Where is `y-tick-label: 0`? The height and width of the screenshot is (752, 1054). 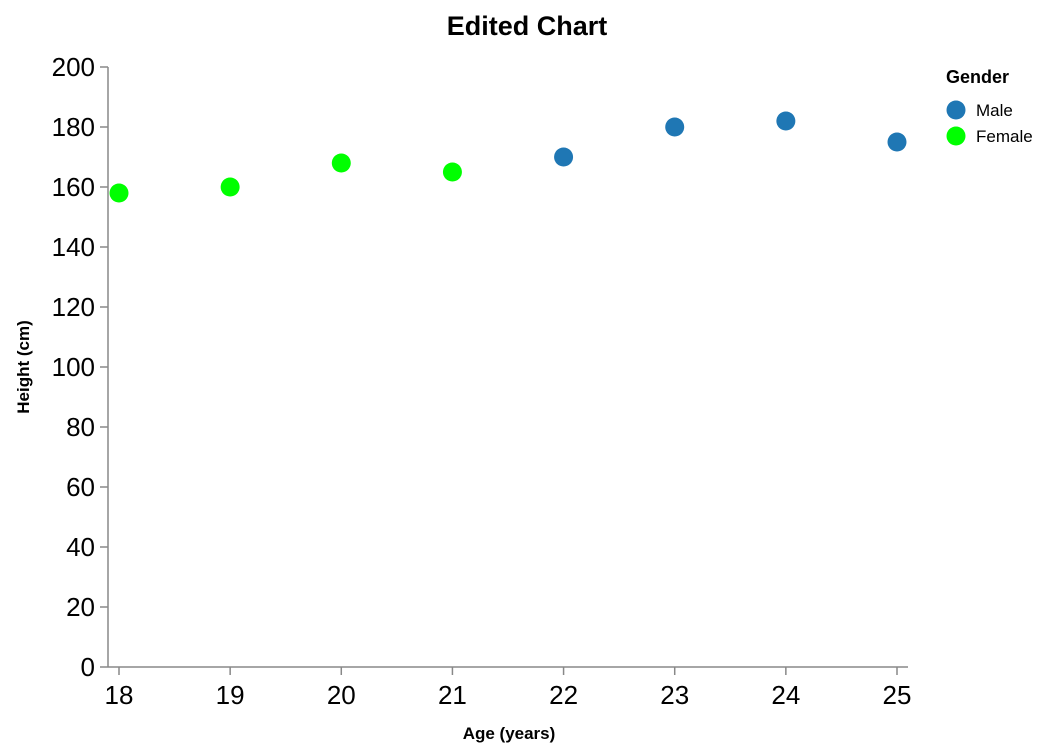 y-tick-label: 0 is located at coordinates (88, 667).